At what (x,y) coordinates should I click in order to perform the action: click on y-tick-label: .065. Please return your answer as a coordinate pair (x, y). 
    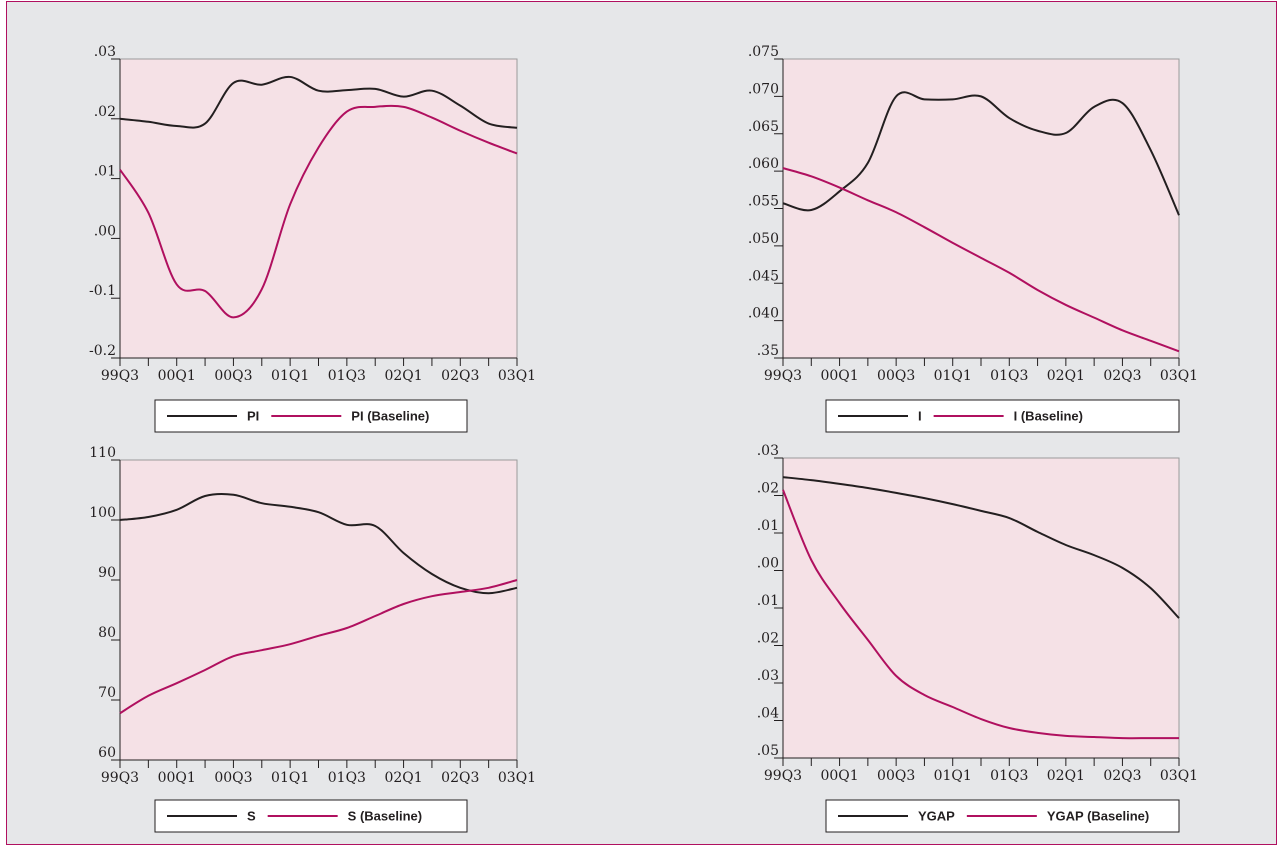
    Looking at the image, I should click on (763, 127).